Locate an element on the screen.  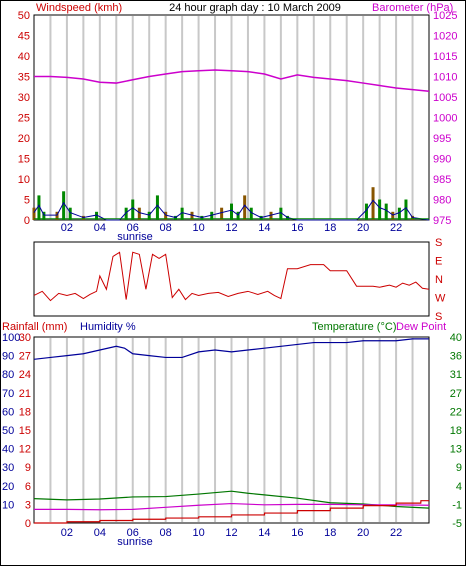
wind-x-tick-label: 20 is located at coordinates (363, 228).